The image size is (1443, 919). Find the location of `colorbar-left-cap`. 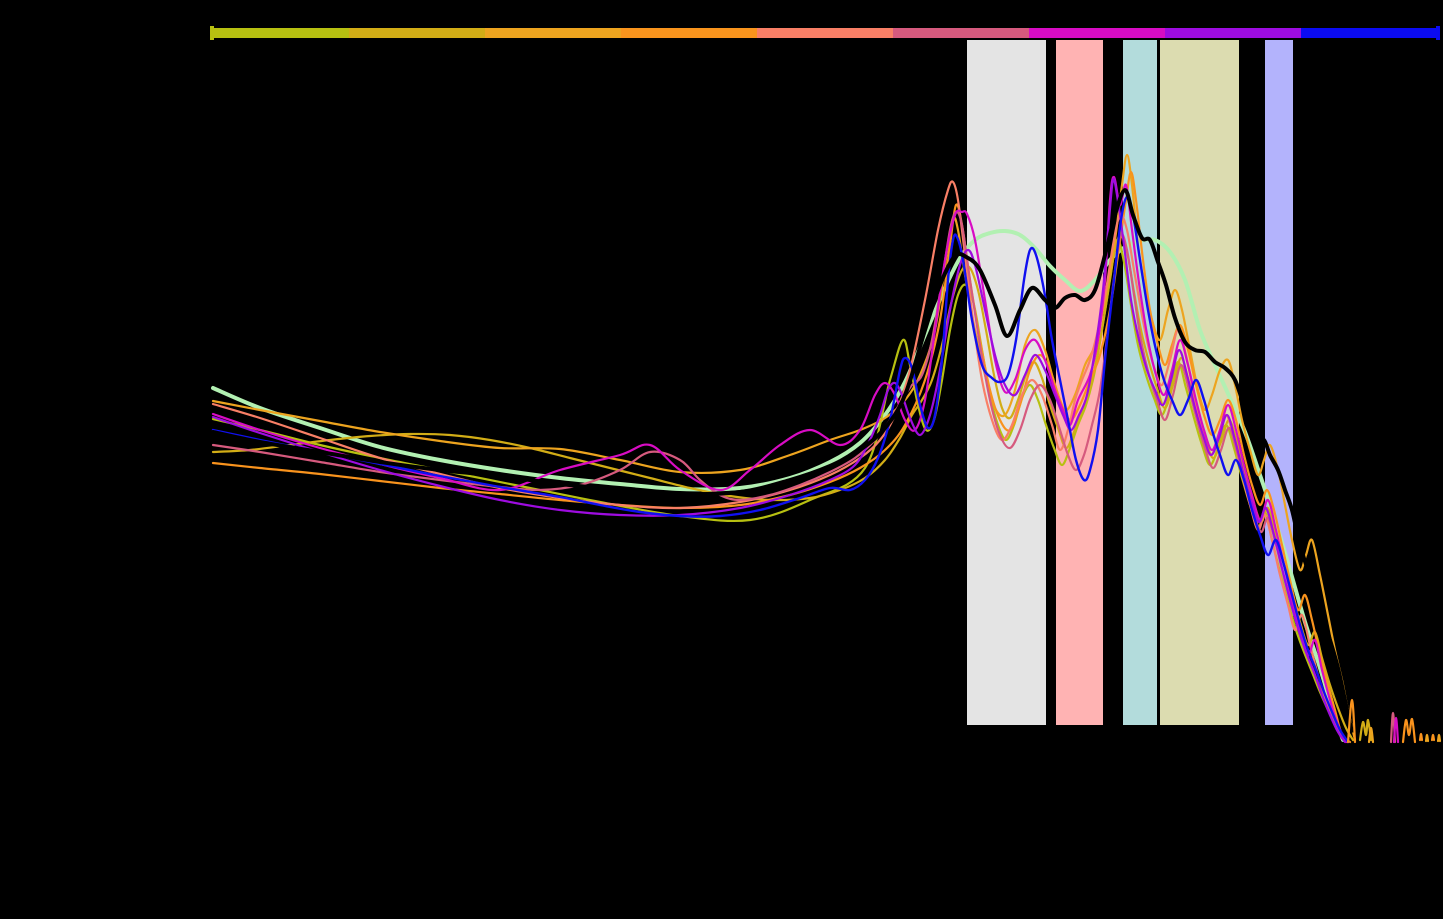

colorbar-left-cap is located at coordinates (212, 33).